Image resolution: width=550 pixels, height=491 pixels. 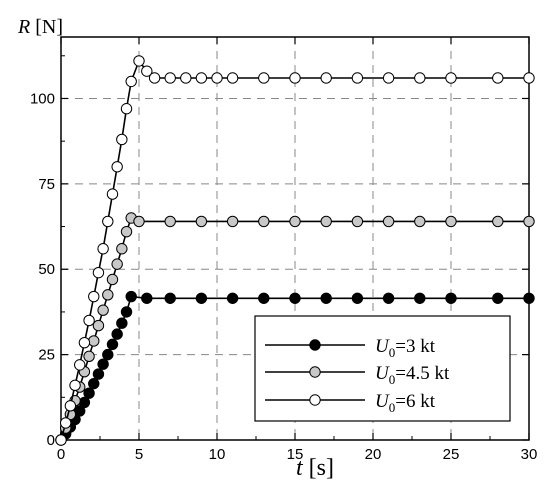 I want to click on x-tick-label: 15, so click(x=295, y=454).